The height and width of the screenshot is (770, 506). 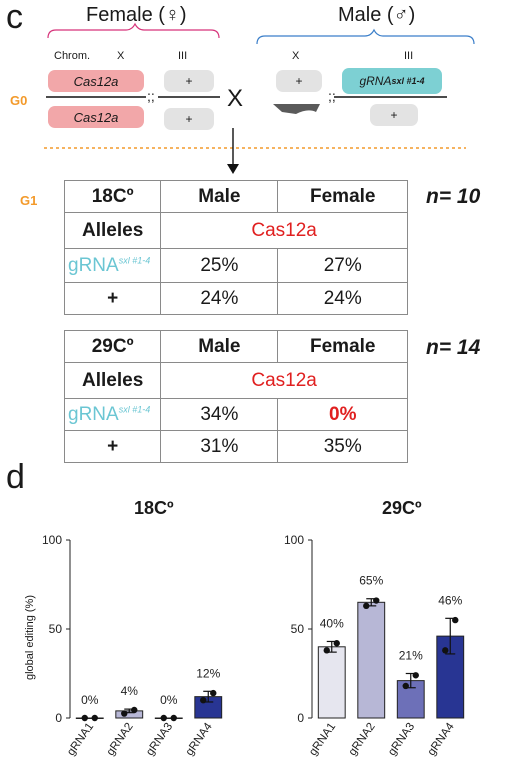 What do you see at coordinates (112, 298) in the screenshot?
I see `table-18c-row2-label: +` at bounding box center [112, 298].